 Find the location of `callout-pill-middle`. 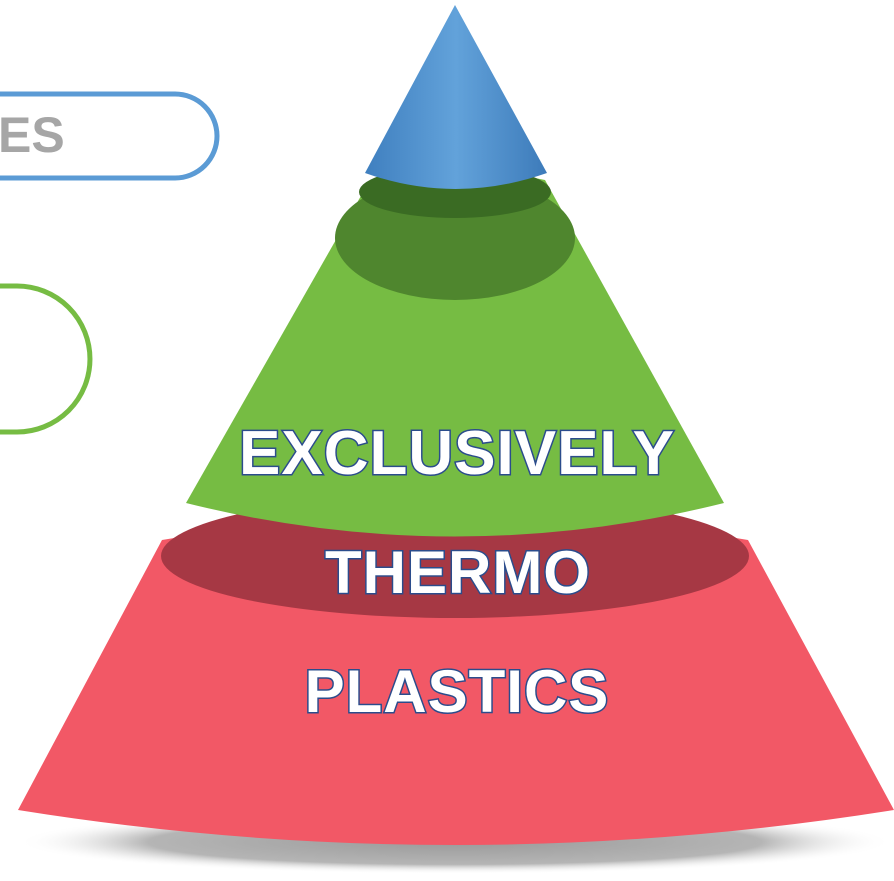

callout-pill-middle is located at coordinates (46, 359).